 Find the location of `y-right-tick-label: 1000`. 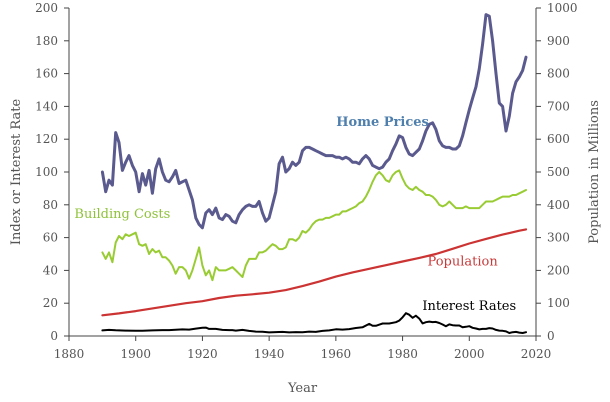

y-right-tick-label: 1000 is located at coordinates (562, 8).